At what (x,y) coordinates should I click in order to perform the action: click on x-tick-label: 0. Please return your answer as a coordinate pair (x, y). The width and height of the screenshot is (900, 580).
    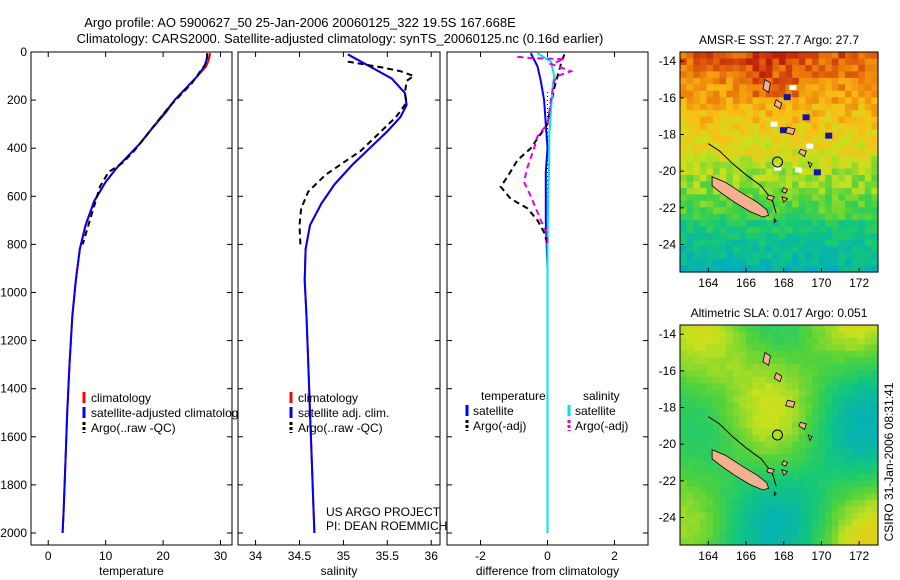
    Looking at the image, I should click on (48, 556).